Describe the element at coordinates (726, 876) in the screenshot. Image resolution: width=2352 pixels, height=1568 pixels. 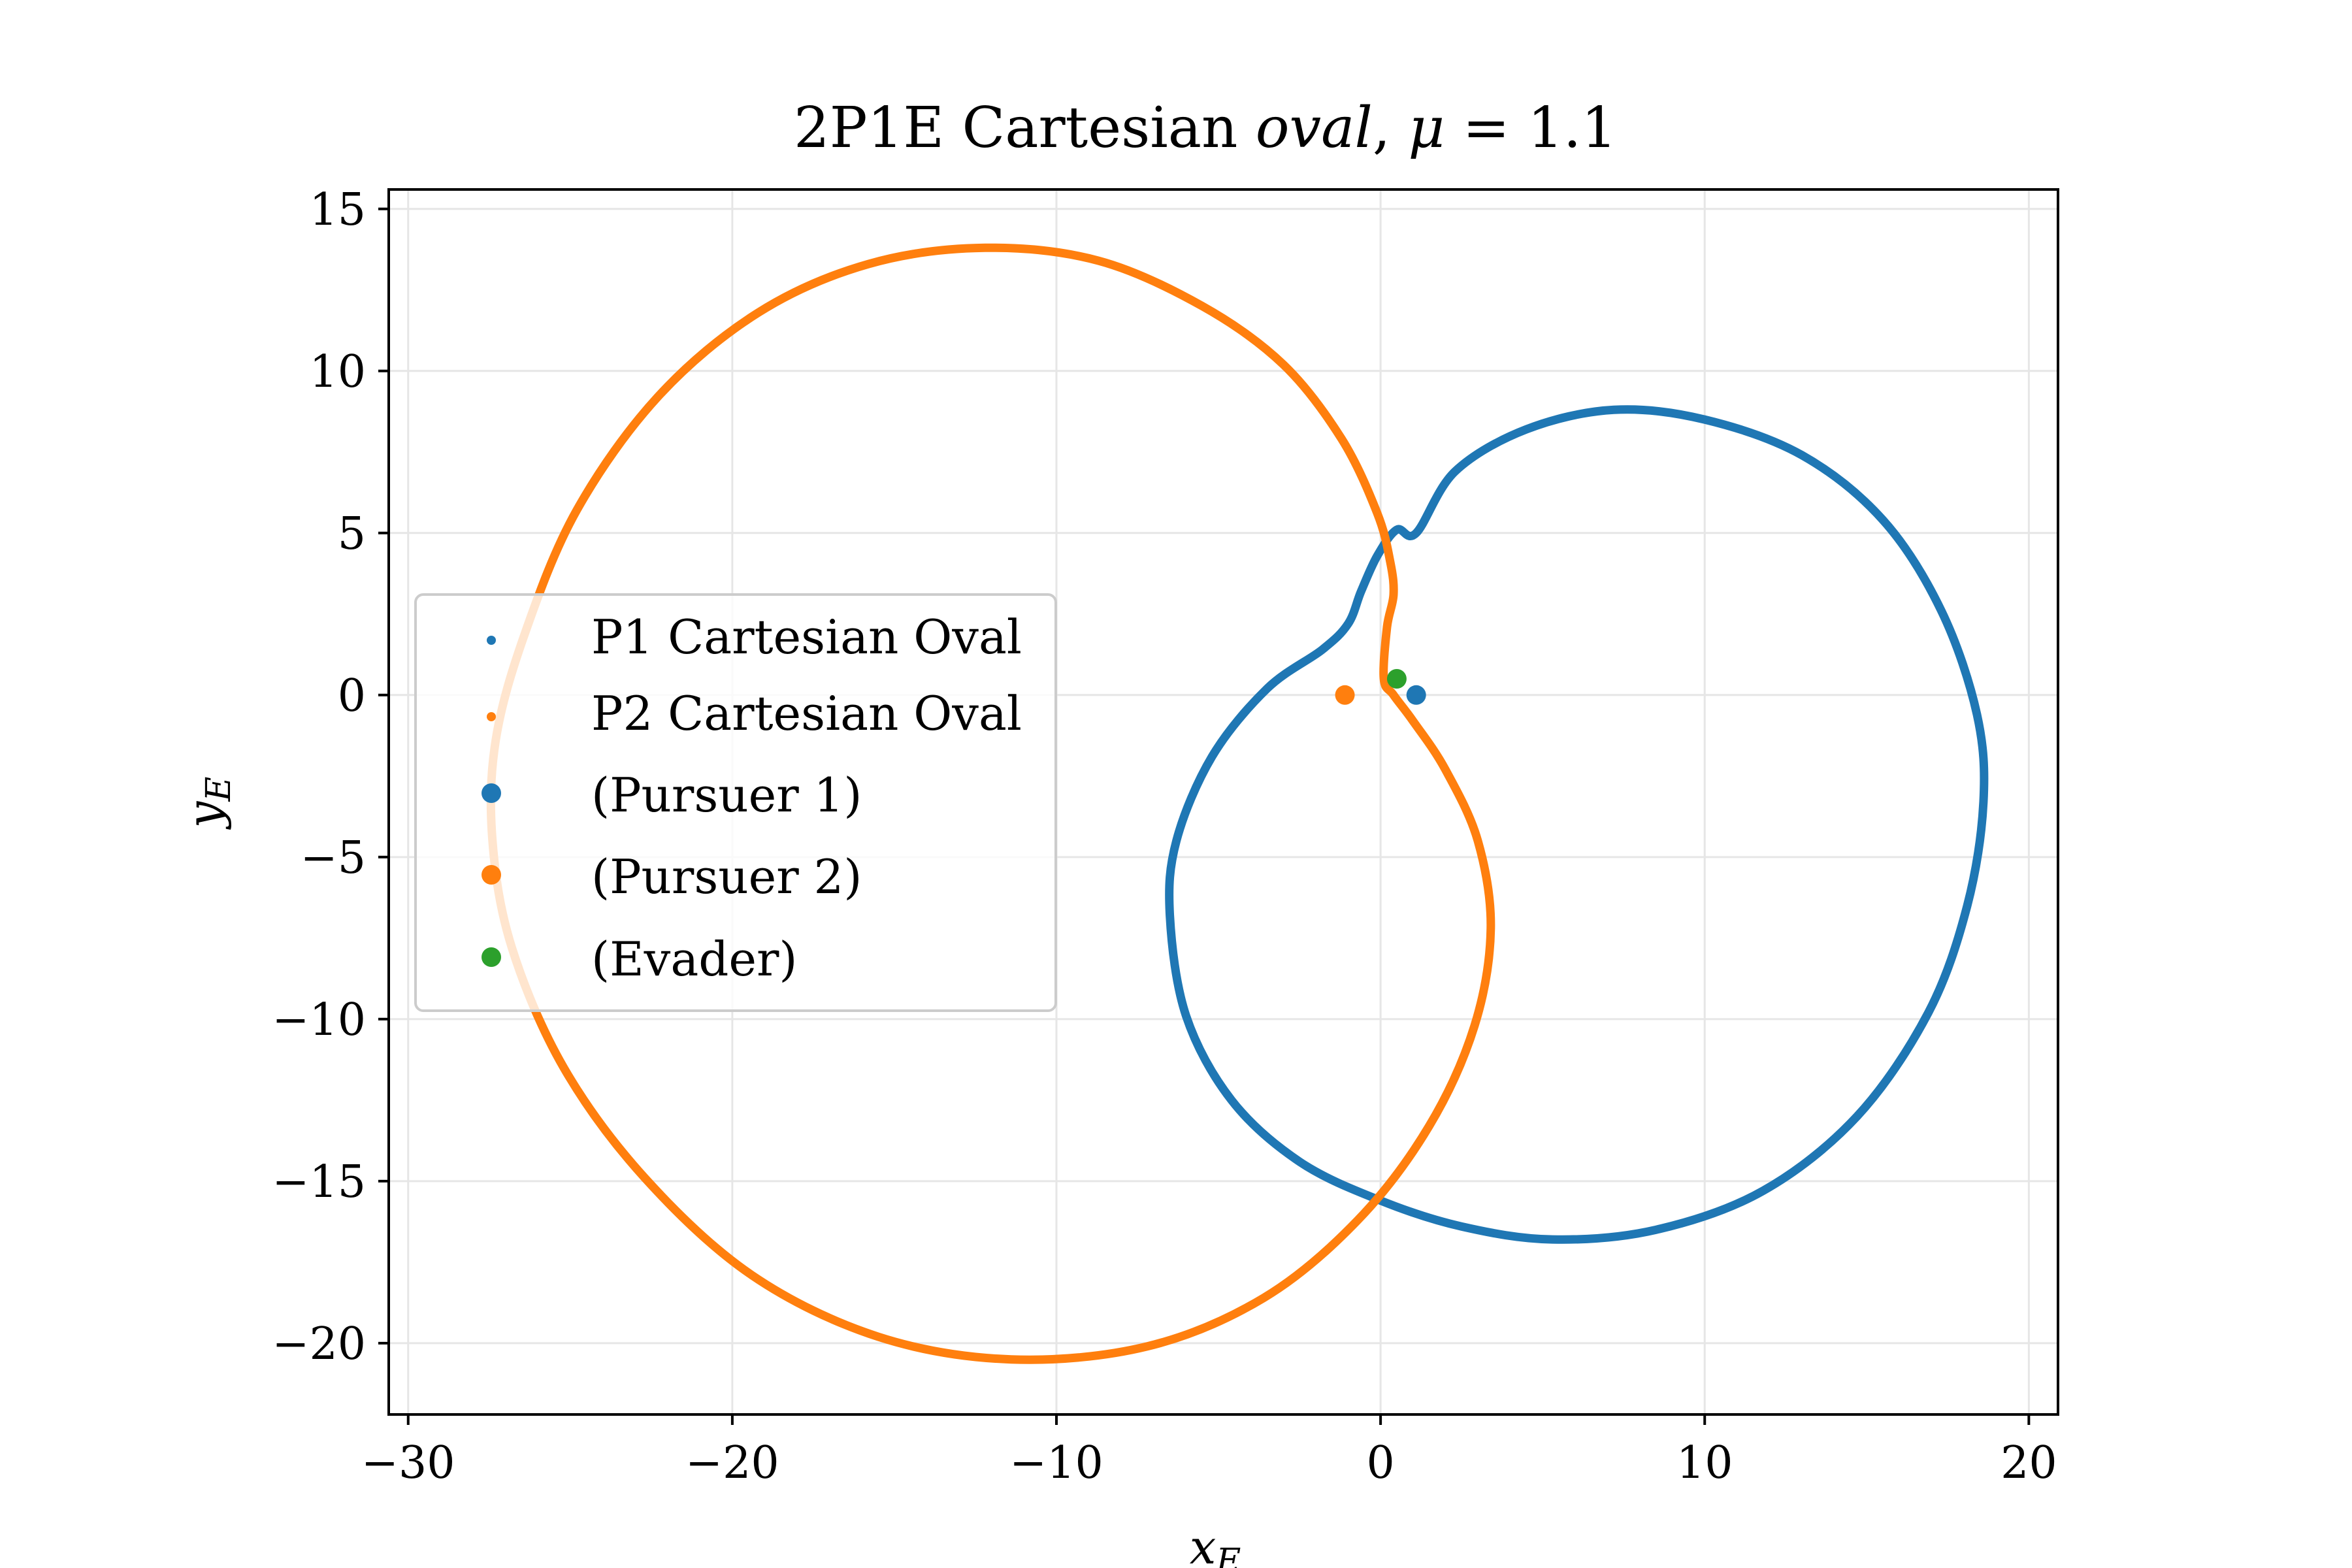
I see `legend-label-pursuer-2: (Pursuer 2)` at that location.